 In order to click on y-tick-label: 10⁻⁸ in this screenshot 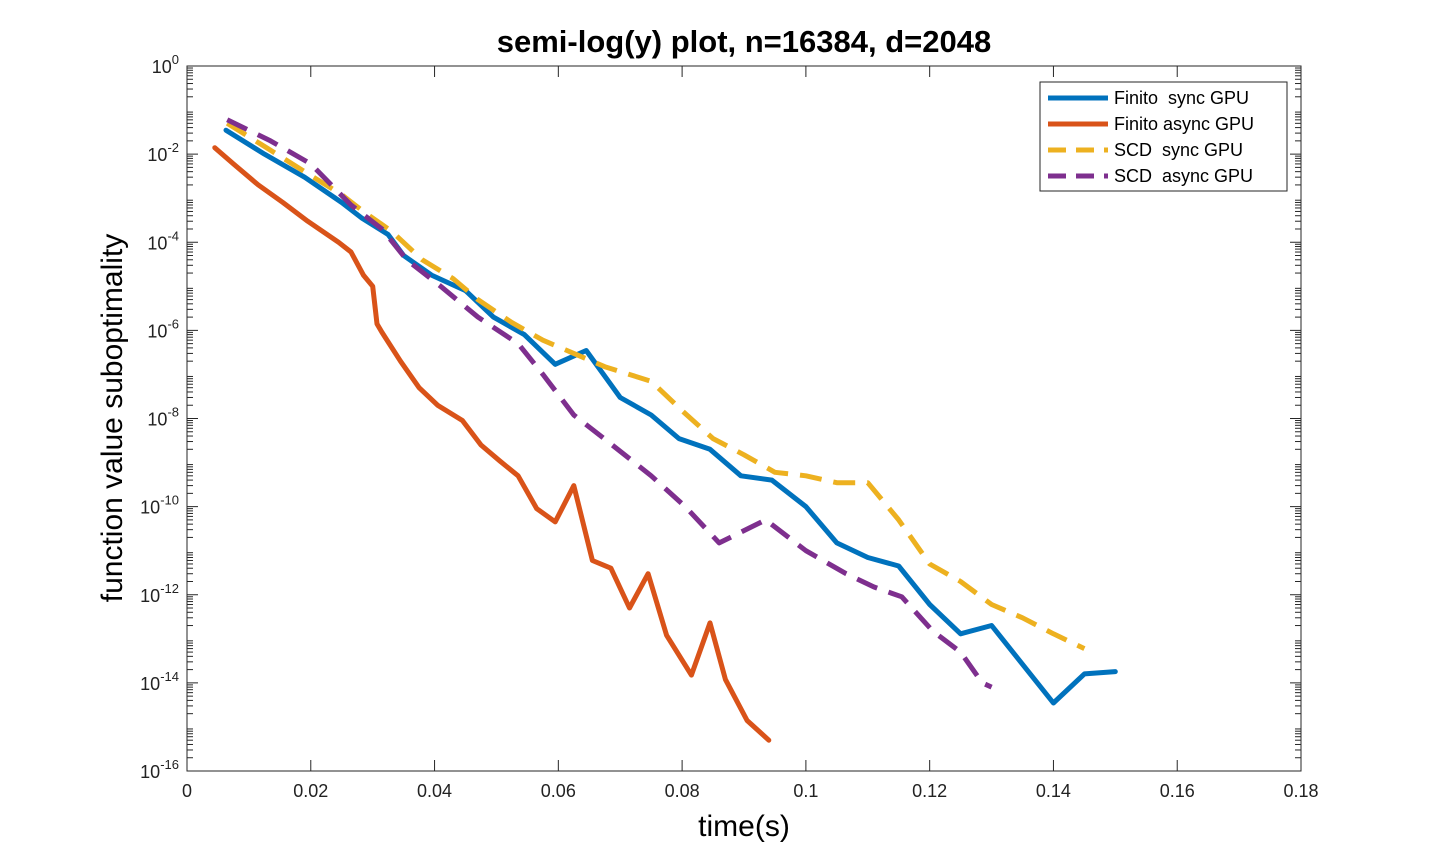, I will do `click(163, 417)`.